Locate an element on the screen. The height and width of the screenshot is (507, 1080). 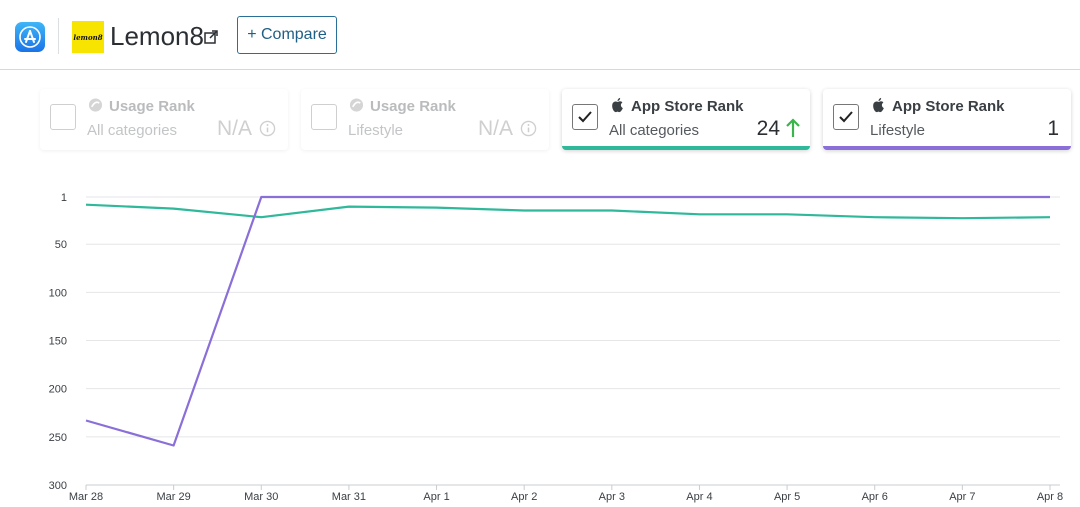
y-tick-label: 300 is located at coordinates (58, 486).